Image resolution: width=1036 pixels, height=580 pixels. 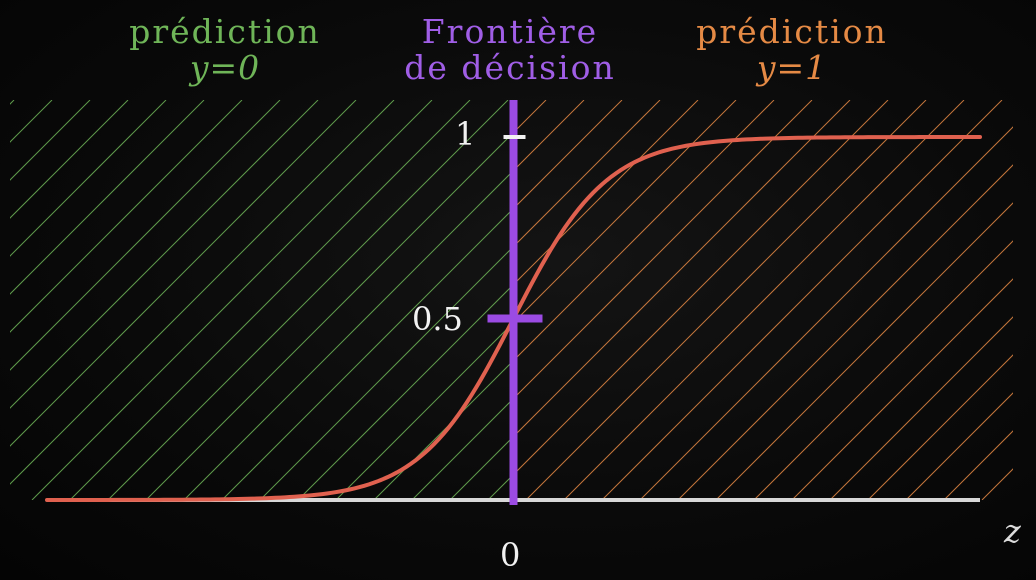 I want to click on decision-boundary-label-line1: Frontière, so click(x=510, y=31).